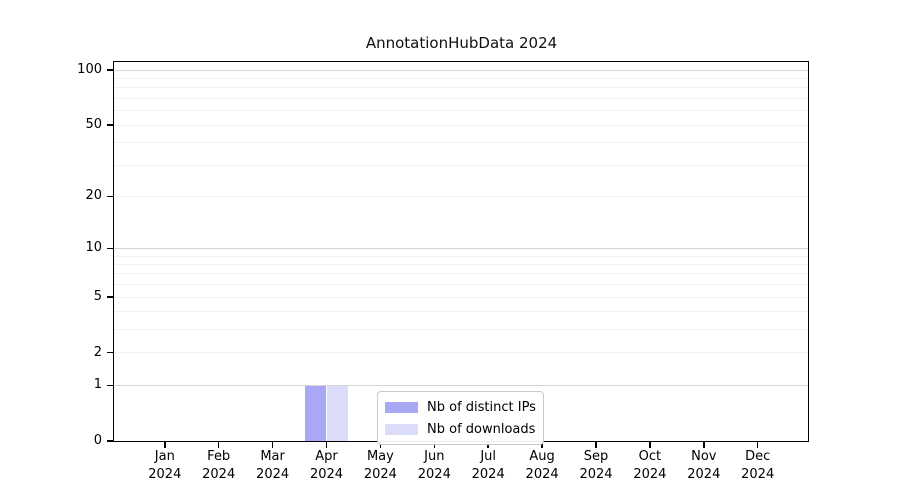  Describe the element at coordinates (327, 466) in the screenshot. I see `x-tick-label: Apr 2024` at that location.